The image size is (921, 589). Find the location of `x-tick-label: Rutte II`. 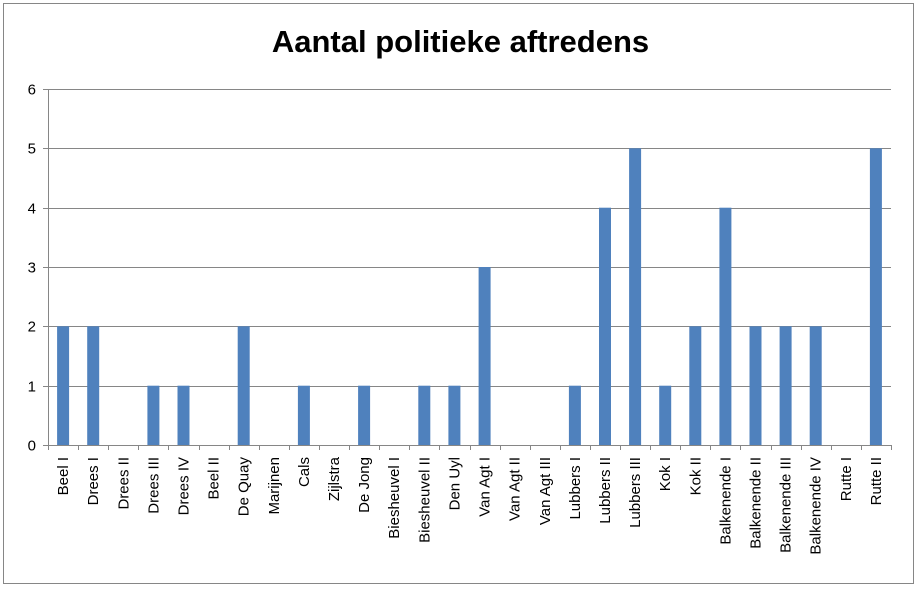

x-tick-label: Rutte II is located at coordinates (876, 481).